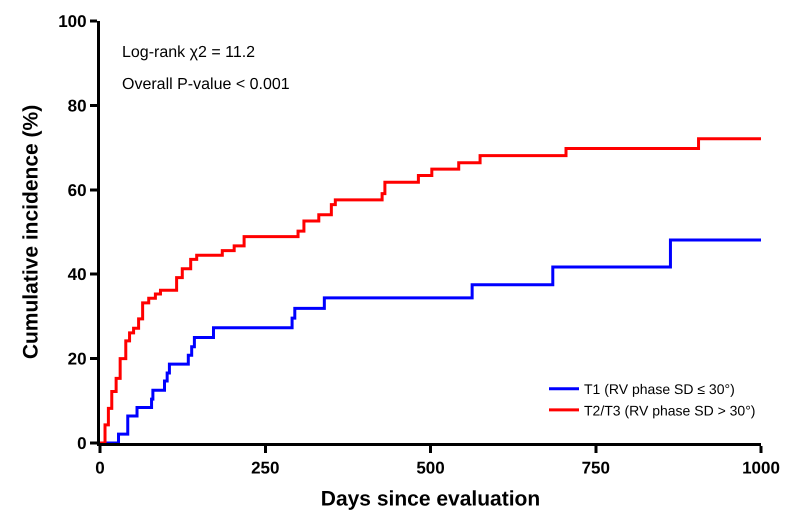 The width and height of the screenshot is (792, 519). What do you see at coordinates (206, 84) in the screenshot?
I see `annotation: Overall P-value < 0.001` at bounding box center [206, 84].